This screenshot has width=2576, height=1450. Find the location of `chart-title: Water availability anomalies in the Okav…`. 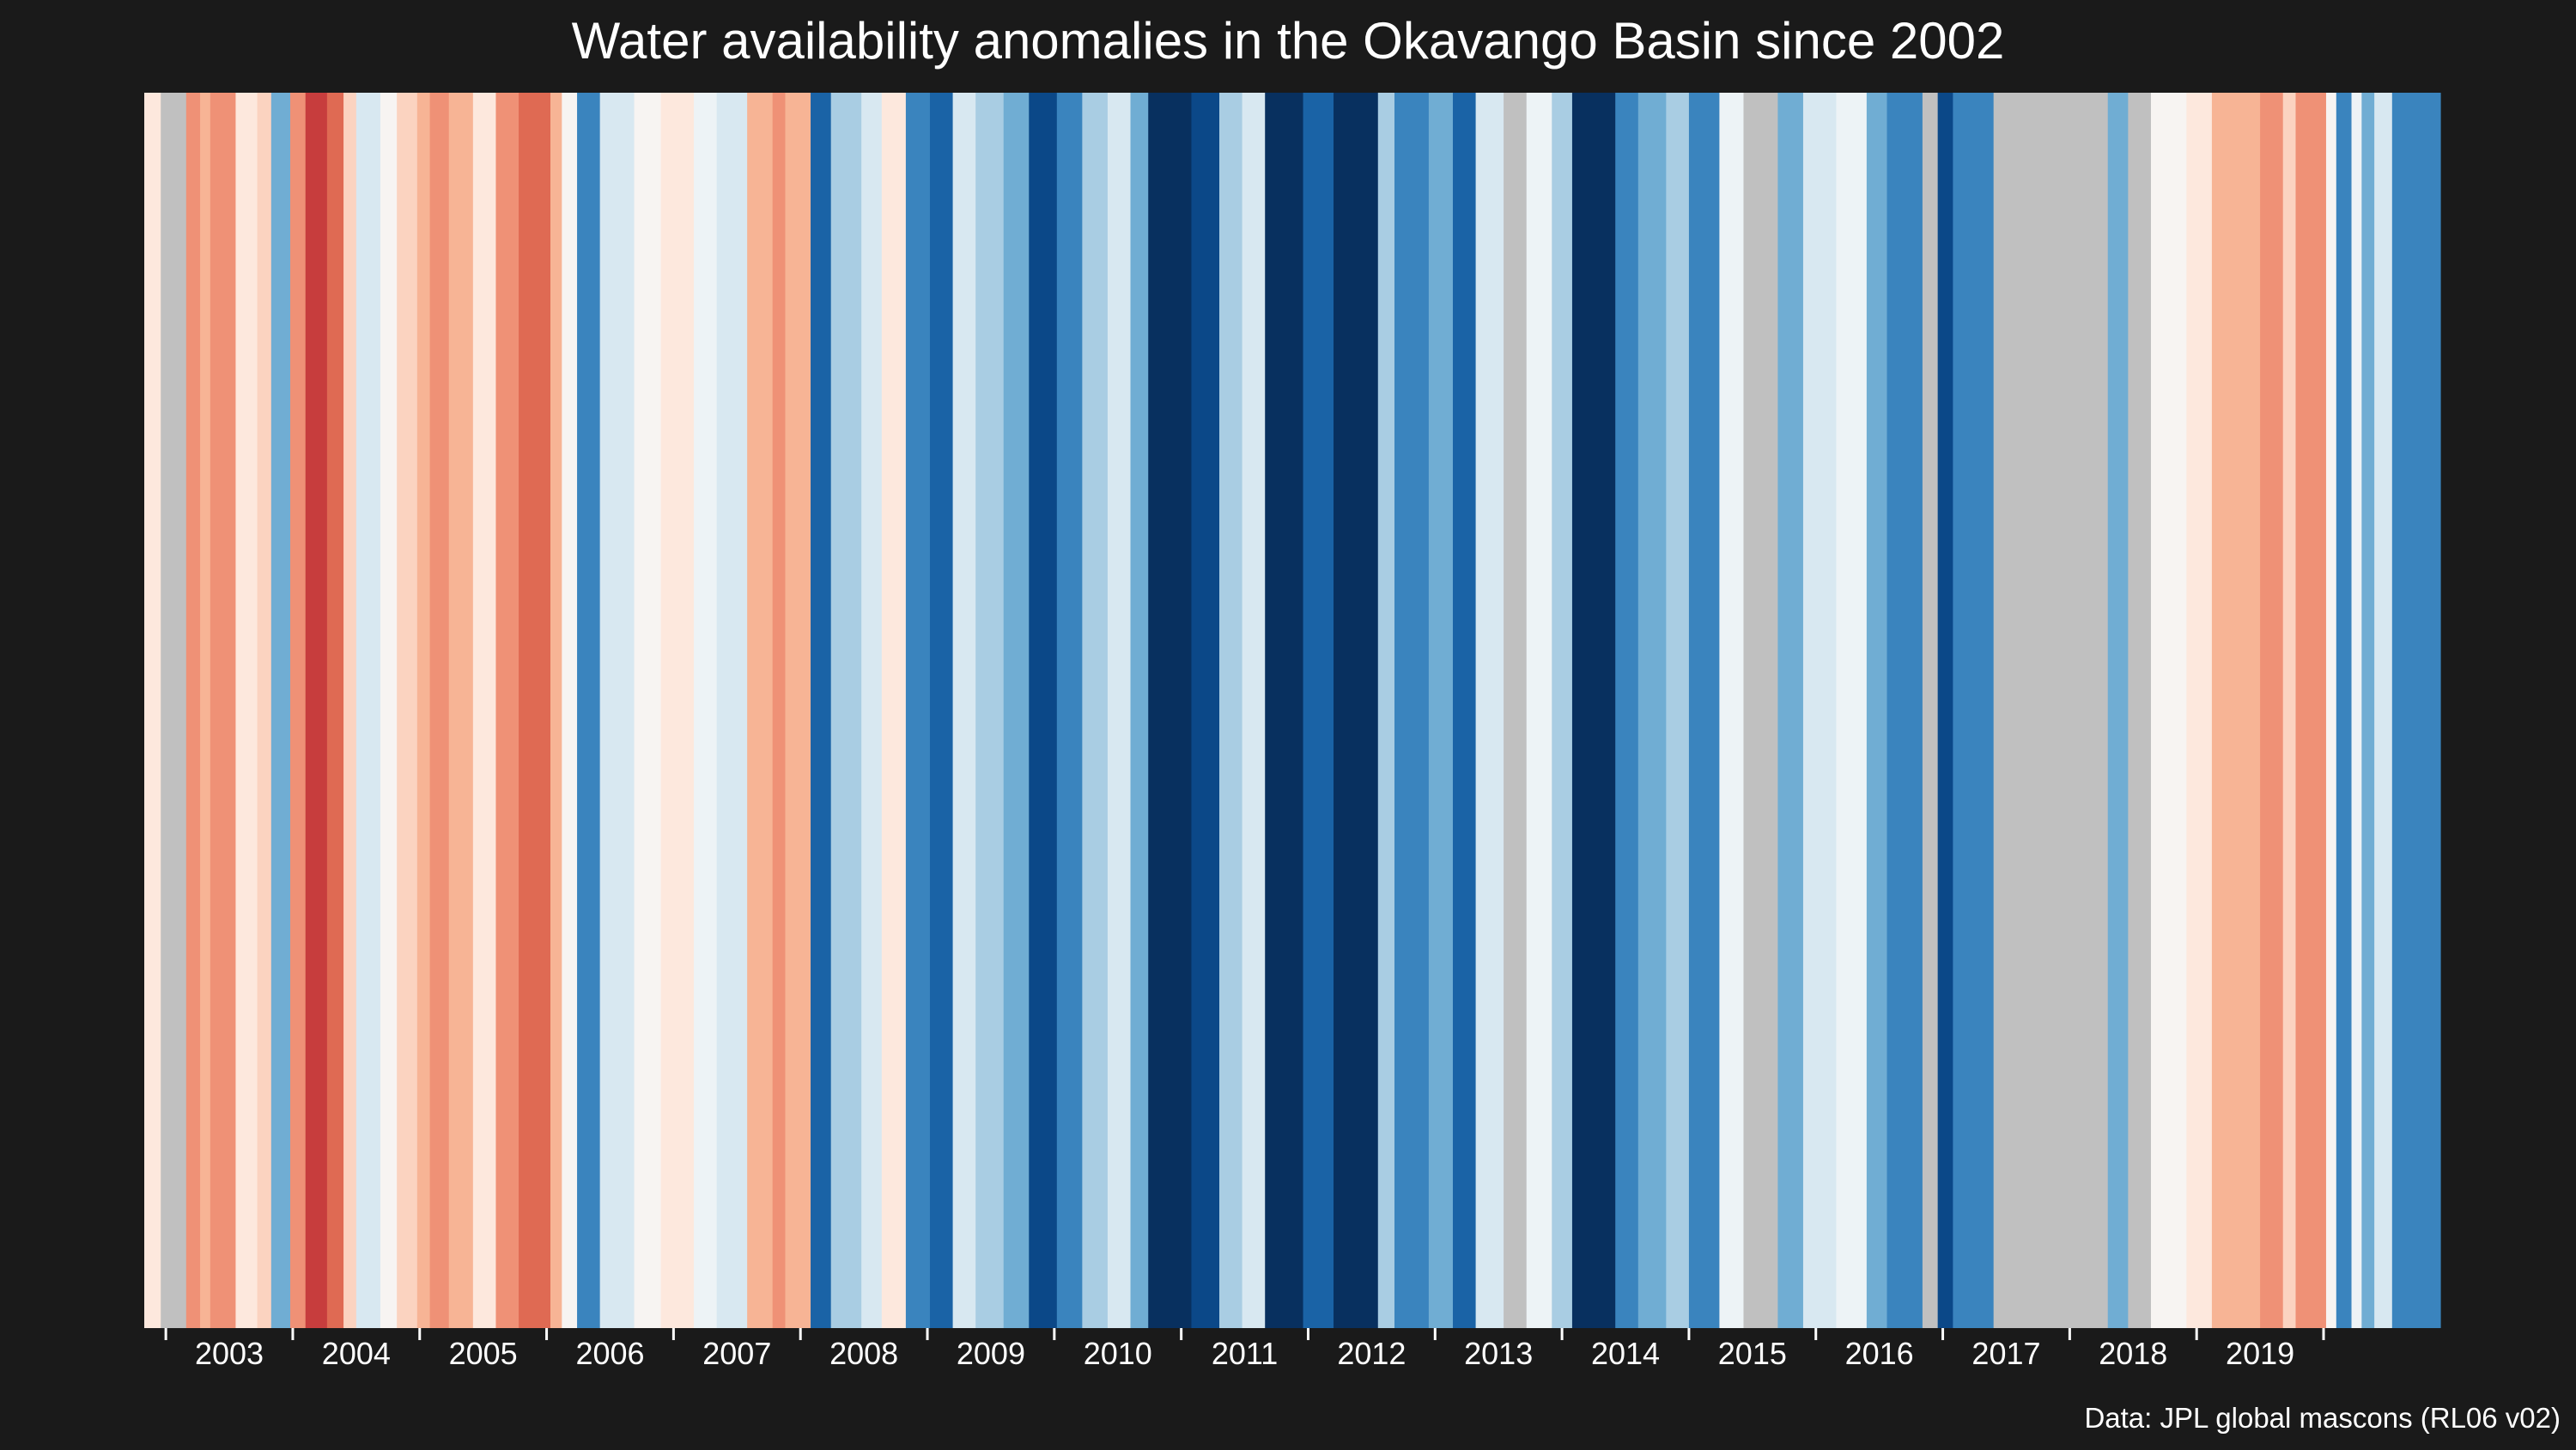

chart-title: Water availability anomalies in the Okav… is located at coordinates (1288, 41).